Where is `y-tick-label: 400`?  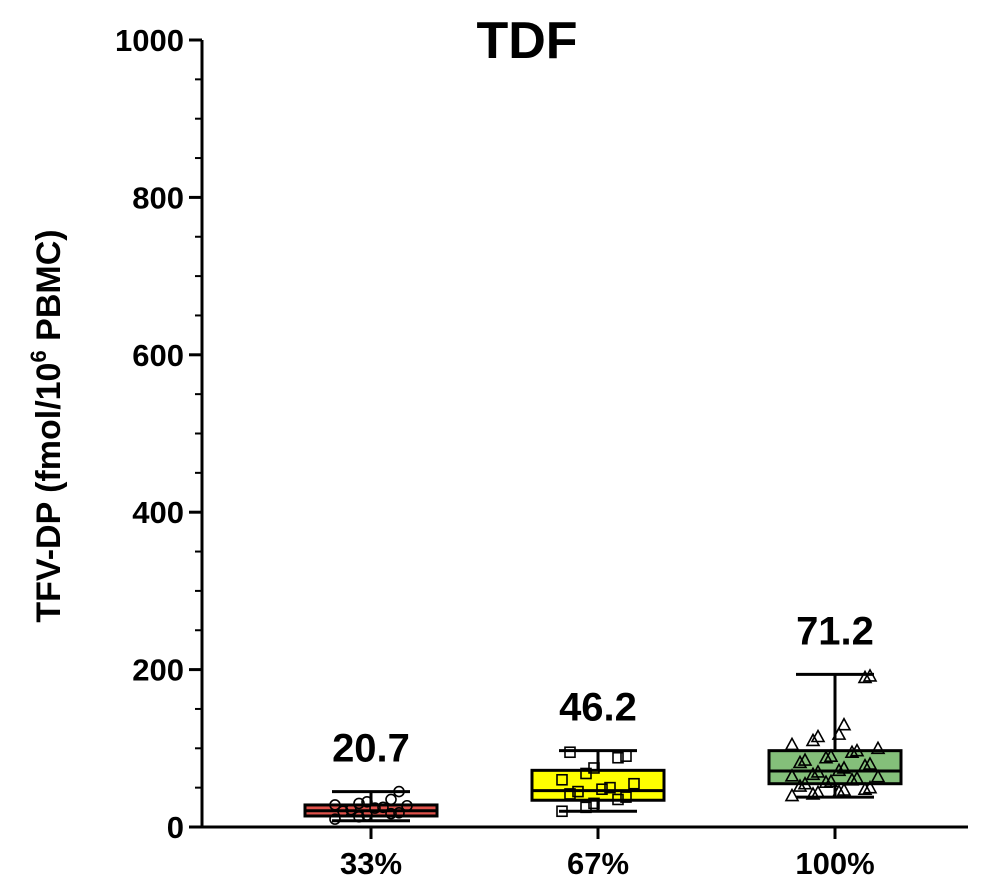
y-tick-label: 400 is located at coordinates (158, 512).